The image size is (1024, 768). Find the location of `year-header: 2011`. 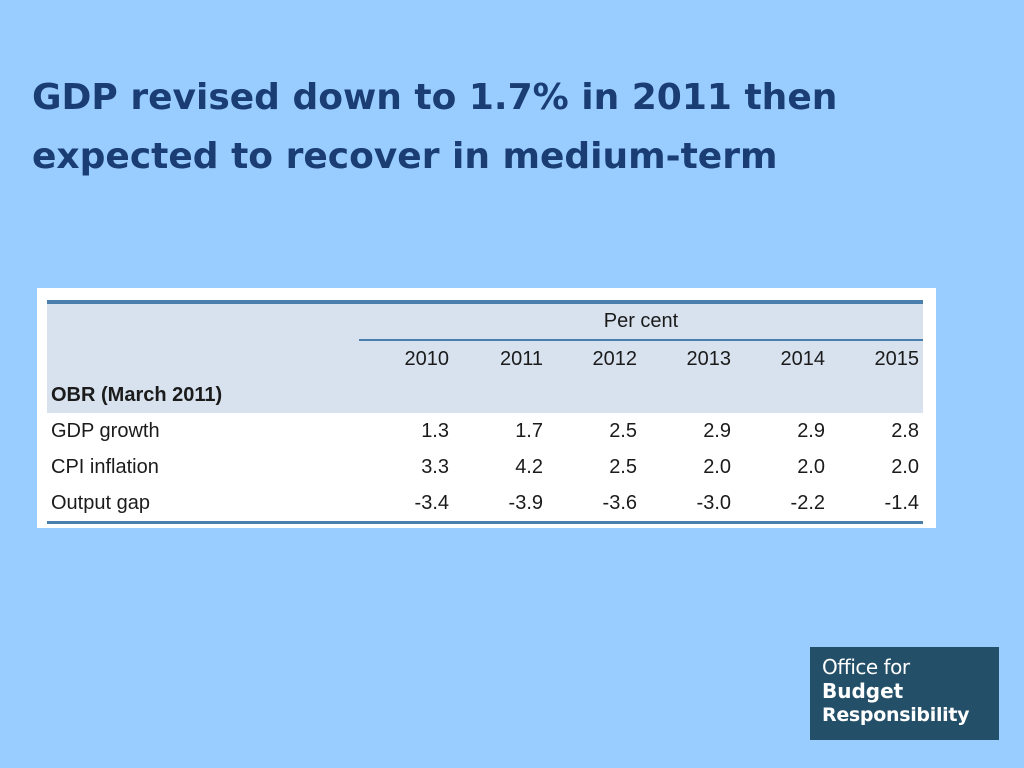

year-header: 2011 is located at coordinates (521, 358).